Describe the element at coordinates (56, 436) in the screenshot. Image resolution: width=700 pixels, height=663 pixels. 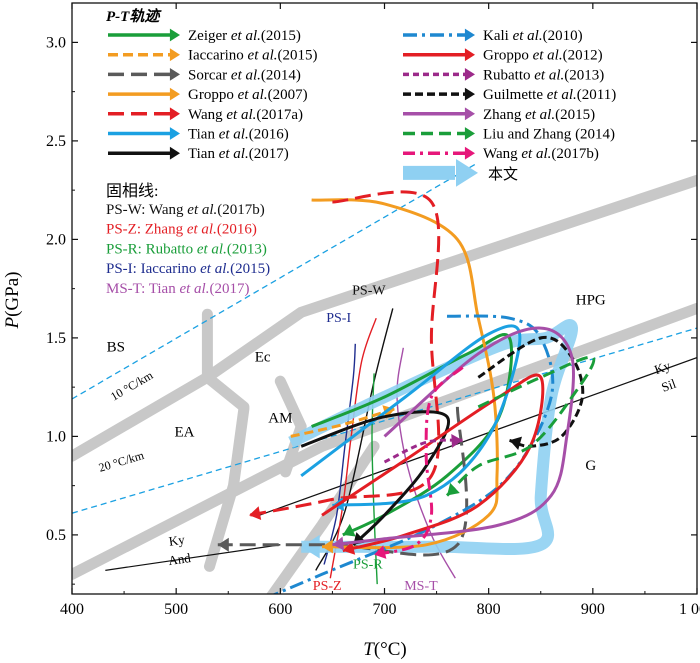
I see `y-tick-label-1: 1.0` at that location.